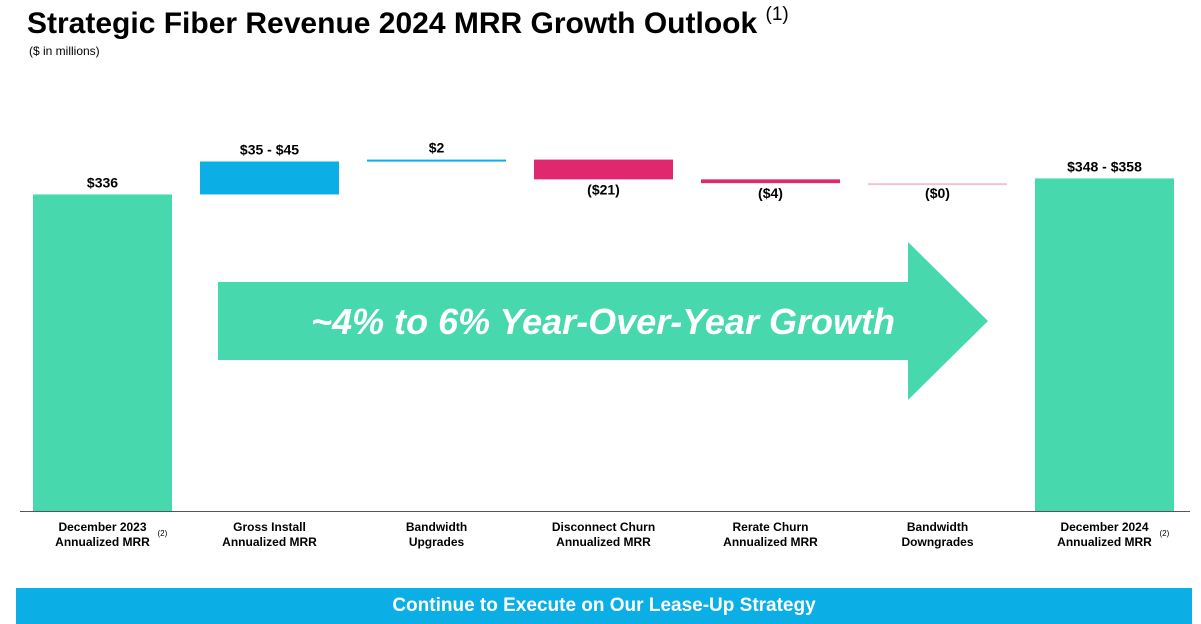 This screenshot has width=1201, height=624. What do you see at coordinates (102, 182) in the screenshot?
I see `bar-value-label: $336` at bounding box center [102, 182].